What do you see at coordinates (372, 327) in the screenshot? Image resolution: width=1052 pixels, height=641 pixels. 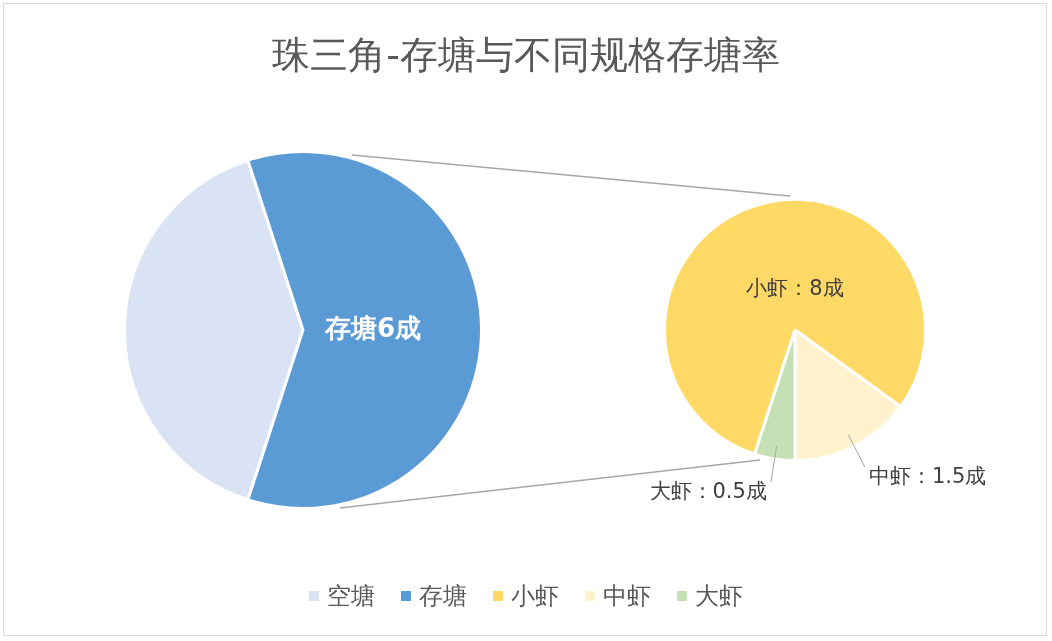 I see `data-label: 存塘6成` at bounding box center [372, 327].